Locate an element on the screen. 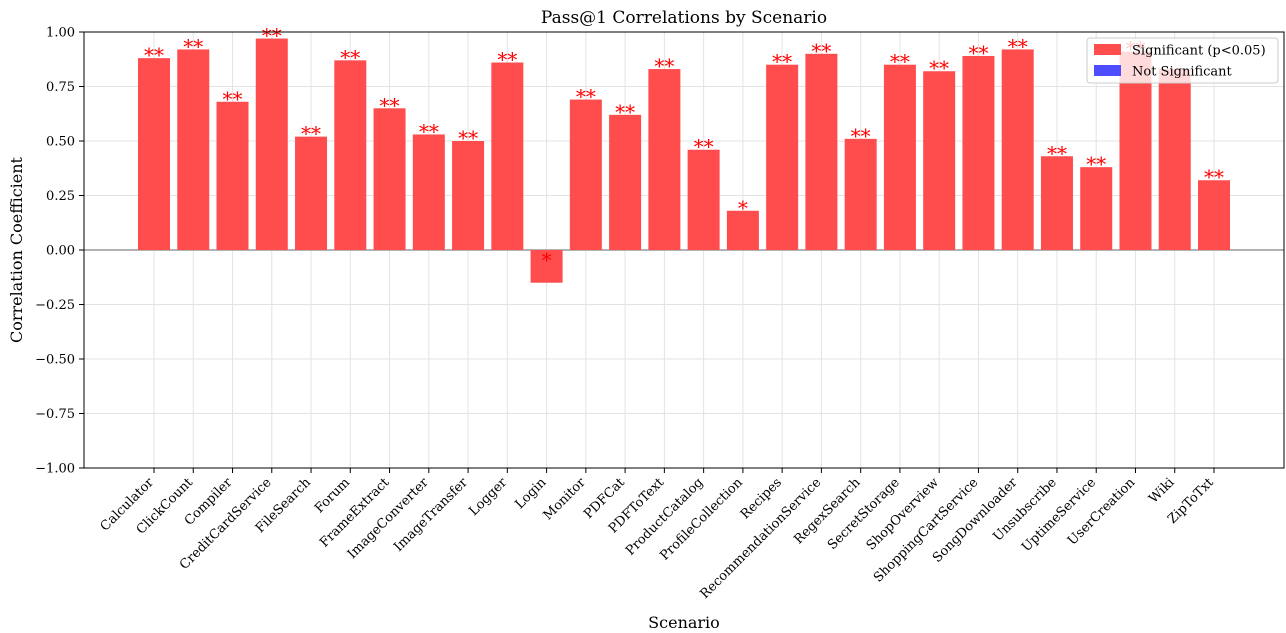 The width and height of the screenshot is (1286, 633). y-tick-label: 1.00 is located at coordinates (60, 33).